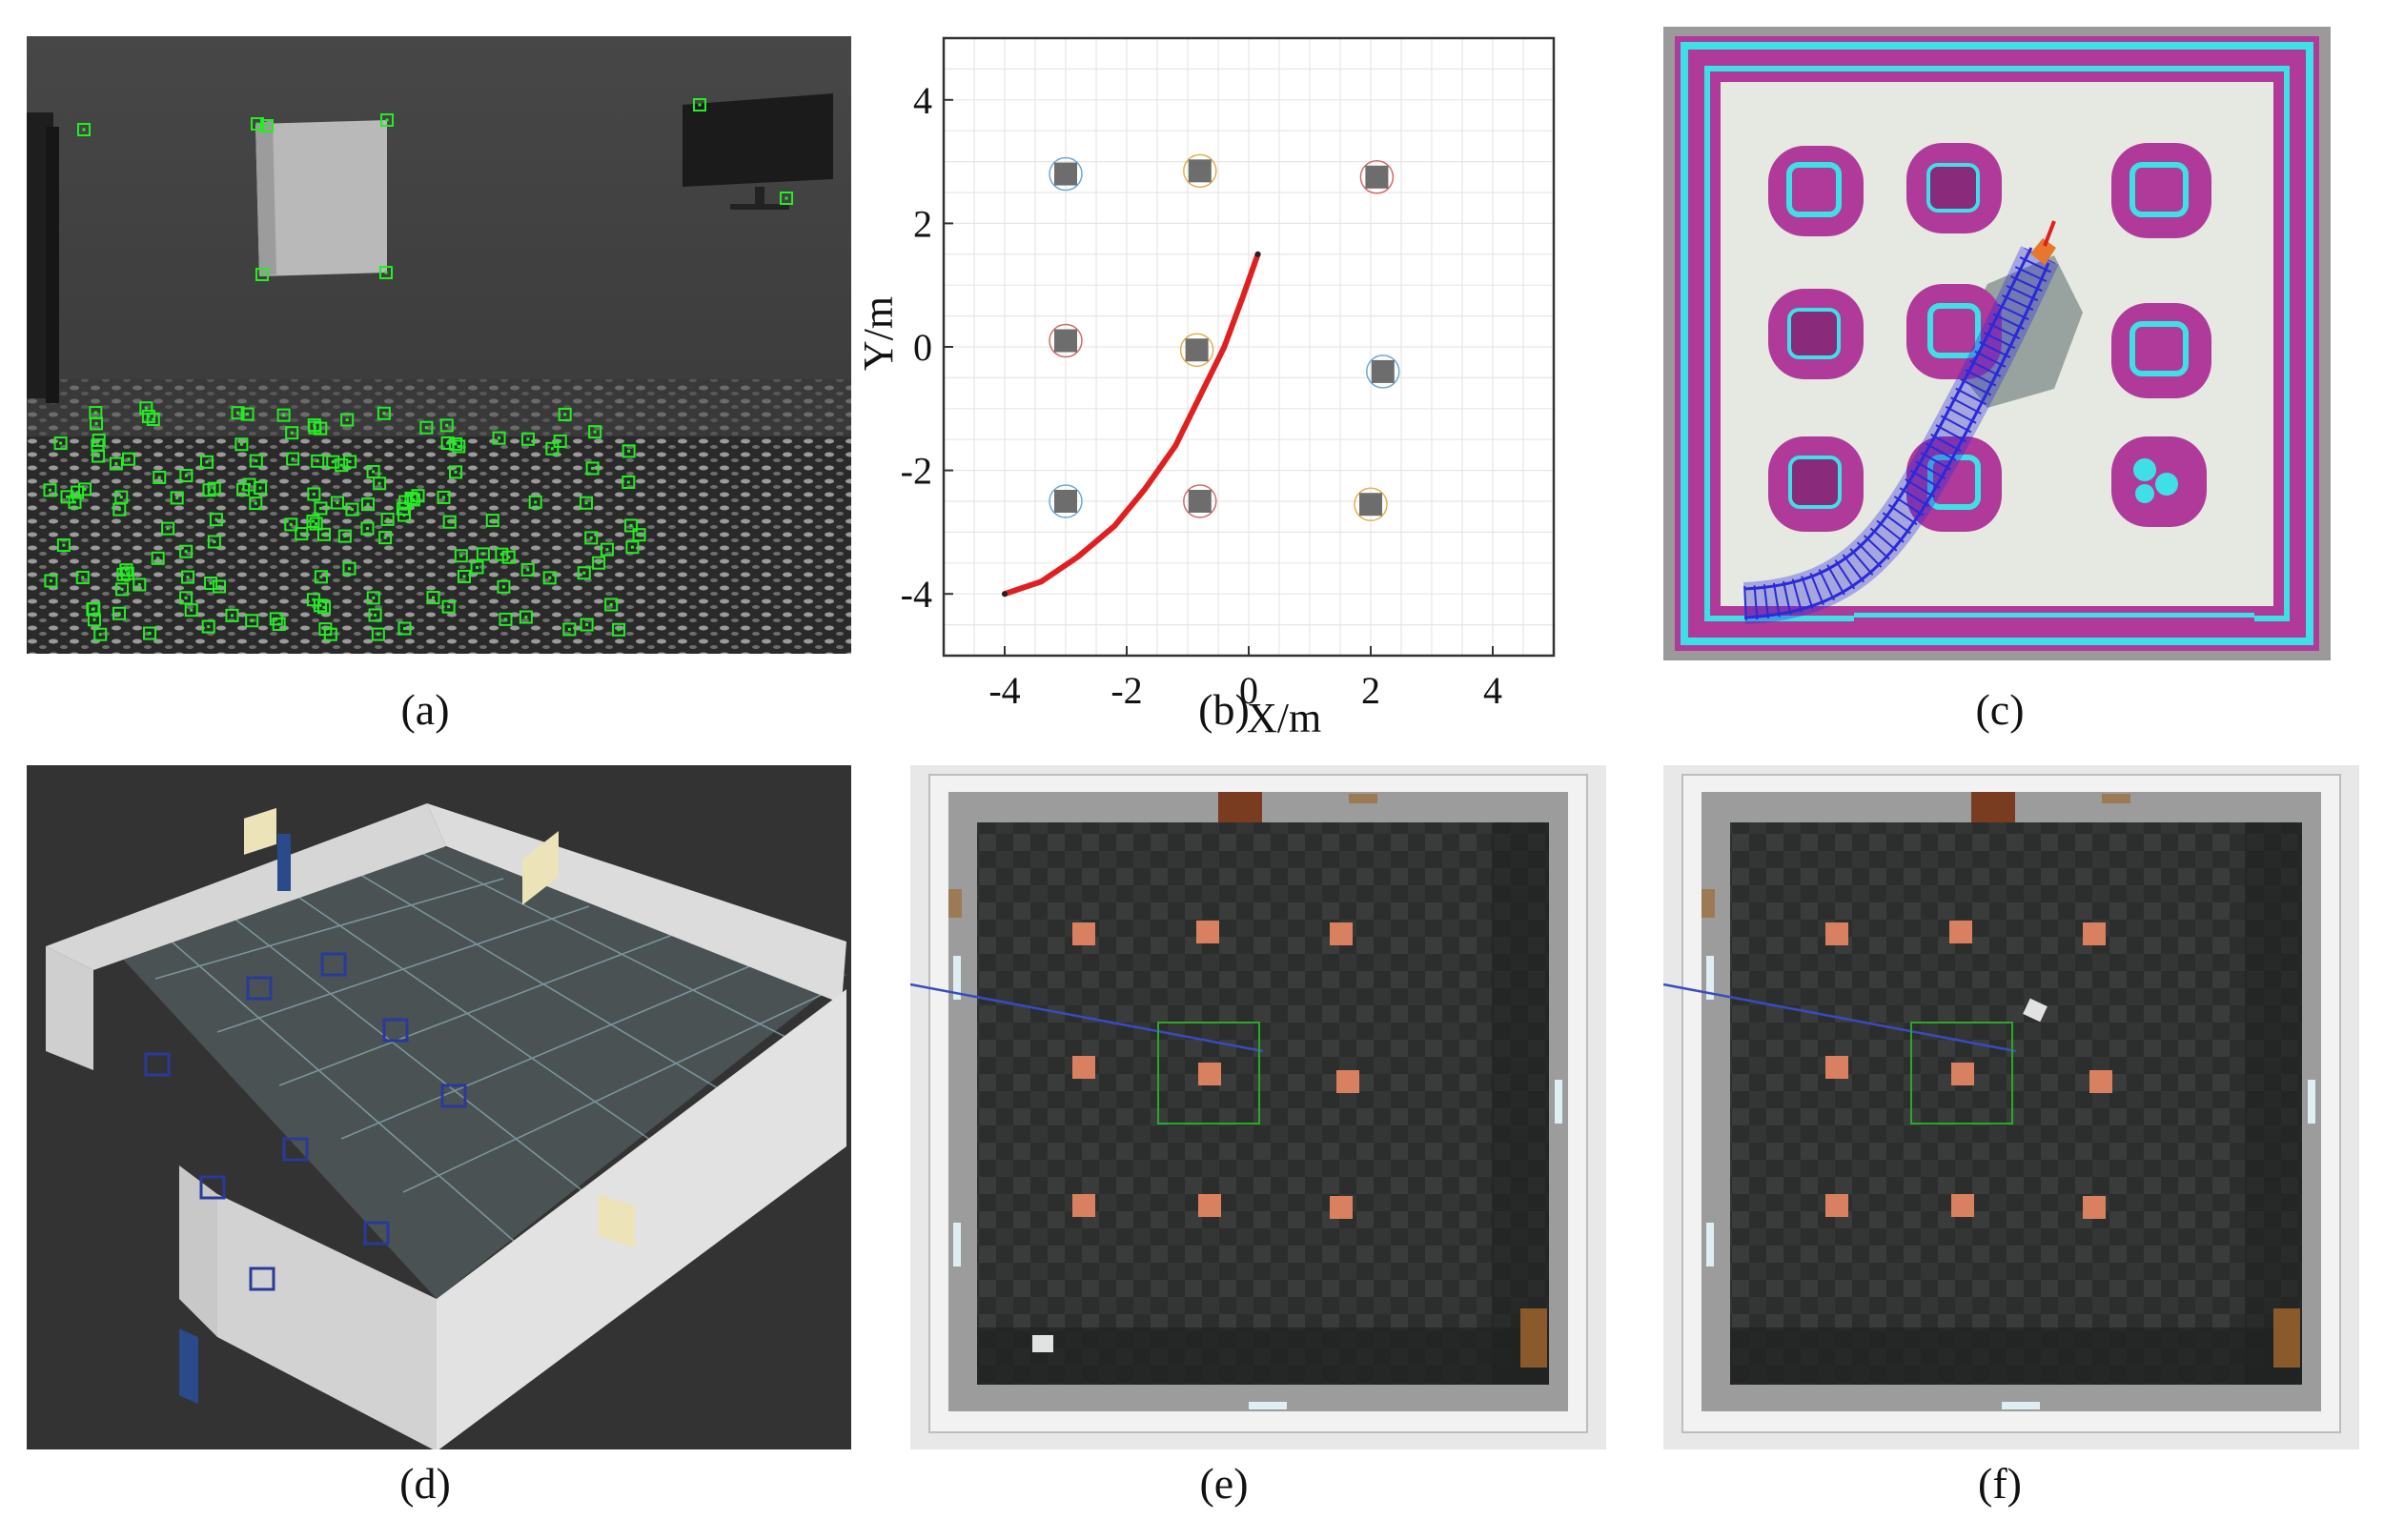 This screenshot has height=1540, width=2384. Describe the element at coordinates (327, 1321) in the screenshot. I see `front-left-wall` at that location.